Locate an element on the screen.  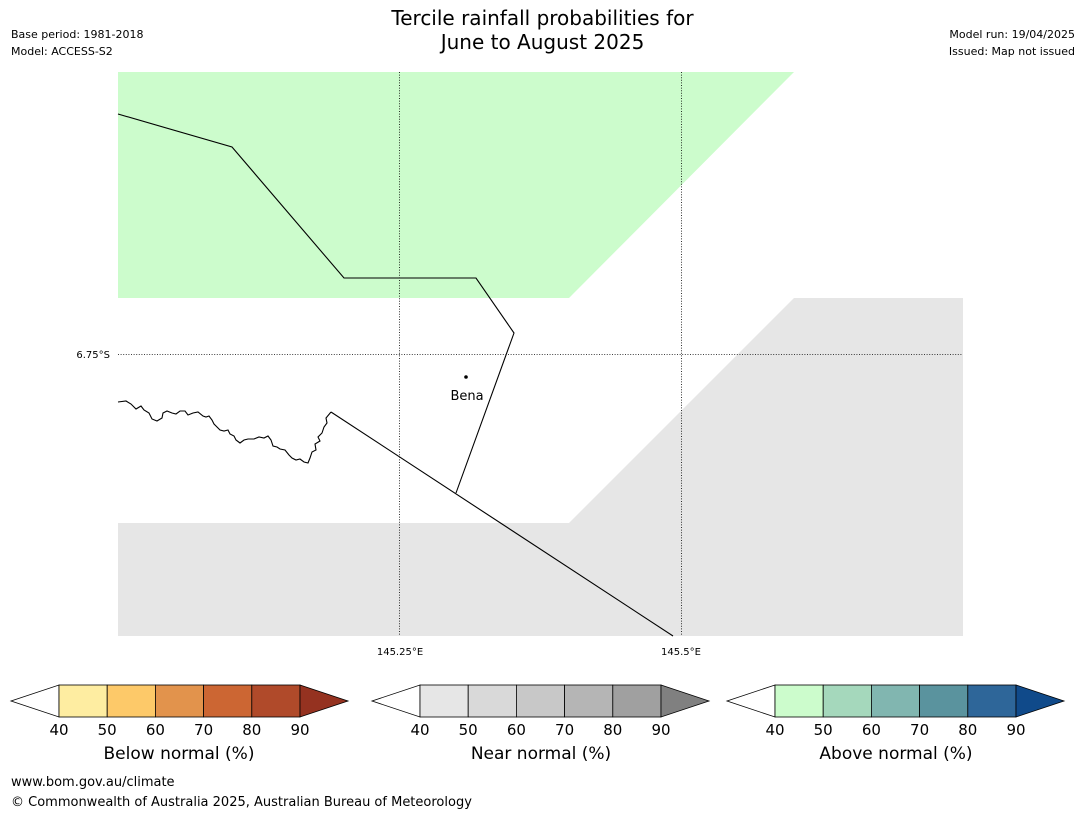
below-normal-colorbar-over-triangle is located at coordinates (324, 701).